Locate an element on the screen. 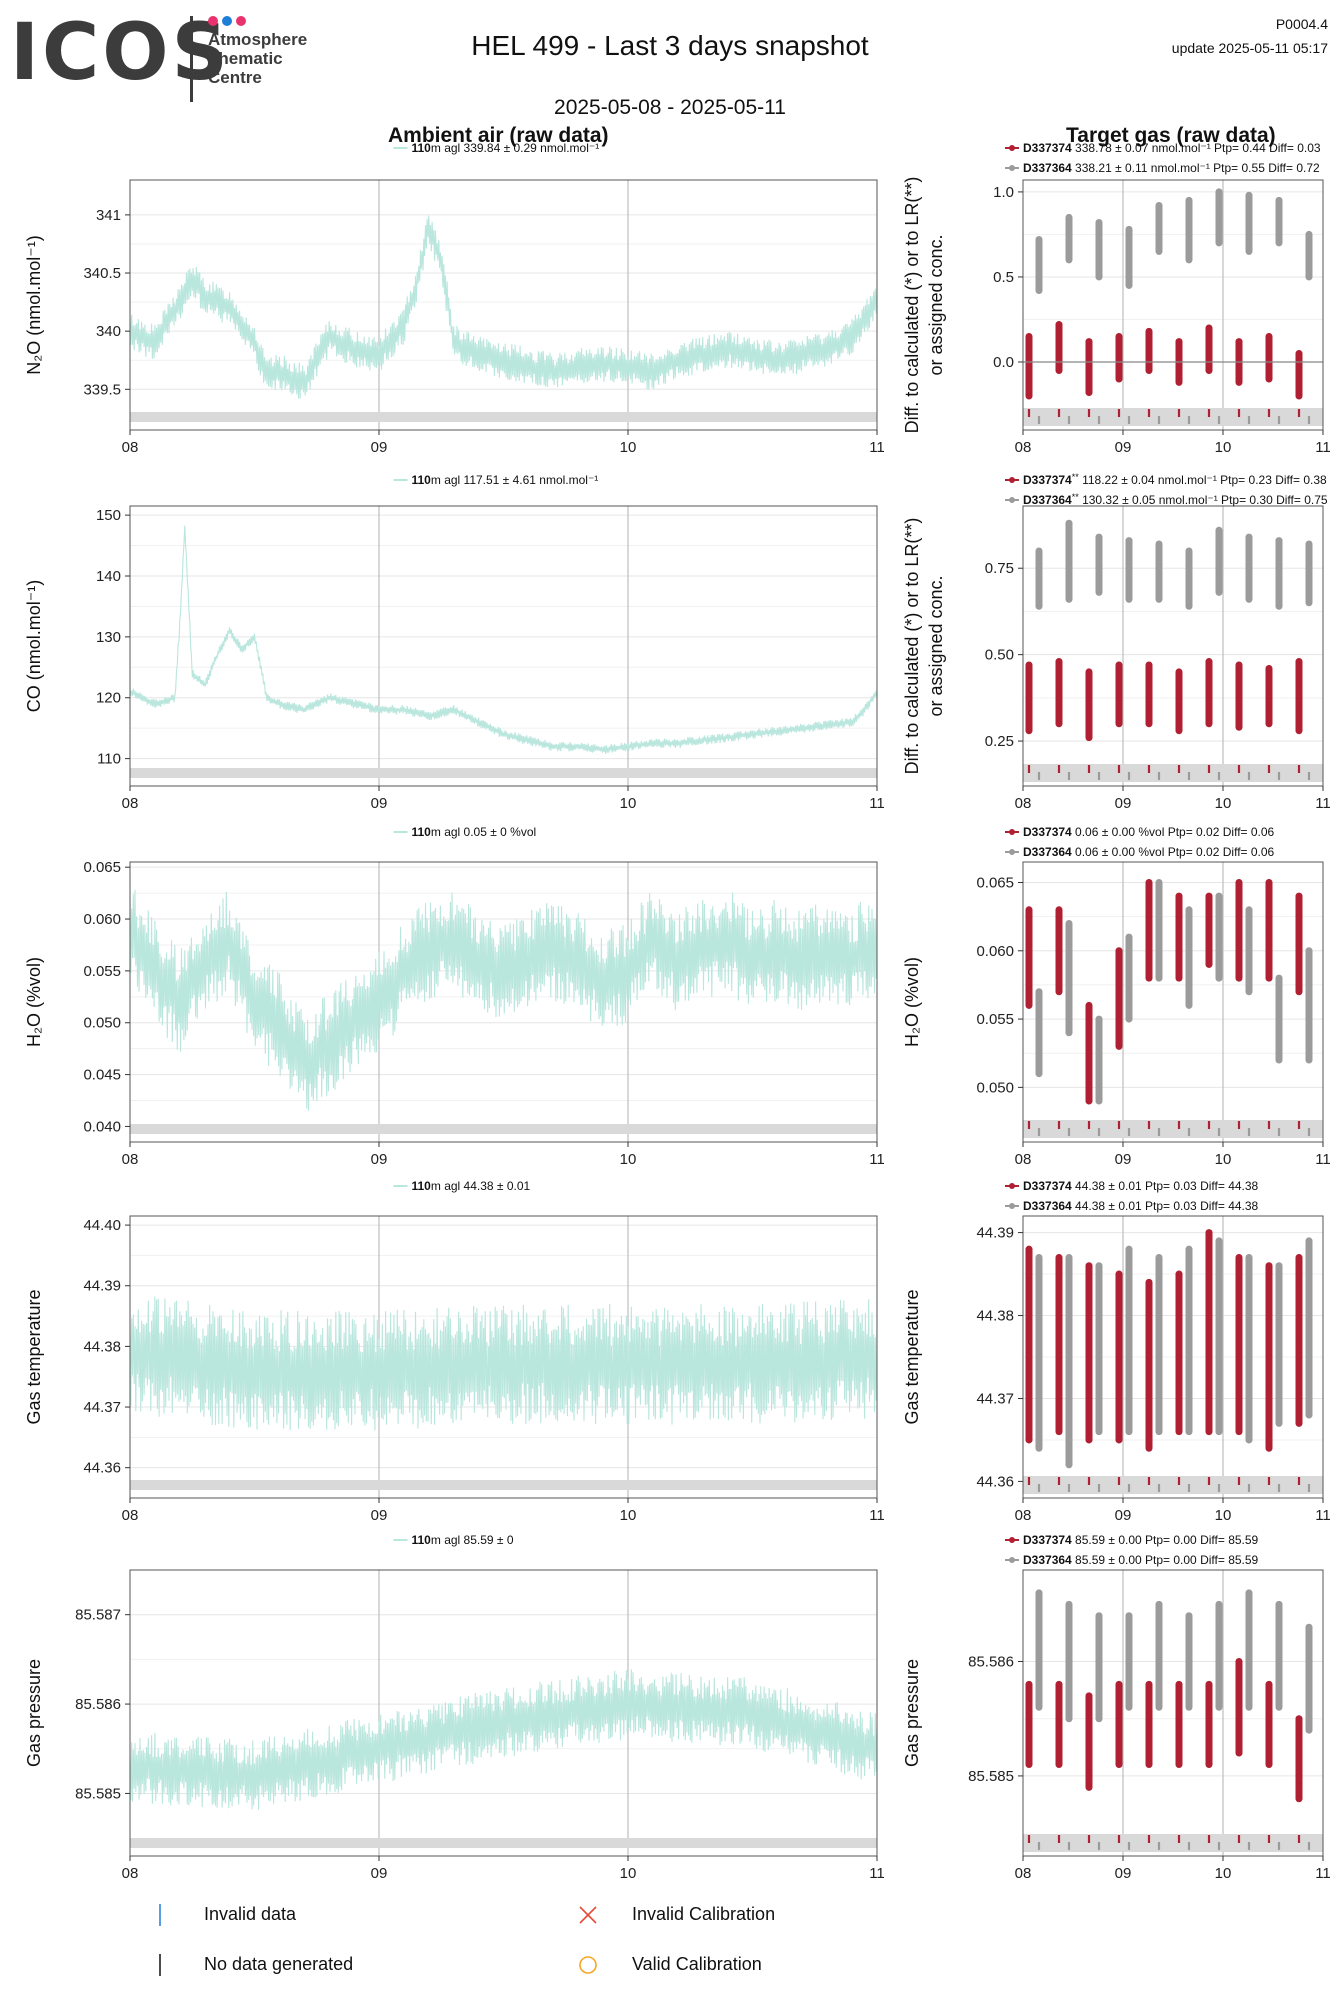 This screenshot has width=1340, height=2000. temp-target-D337364-run-0-point is located at coordinates (1039, 1289).